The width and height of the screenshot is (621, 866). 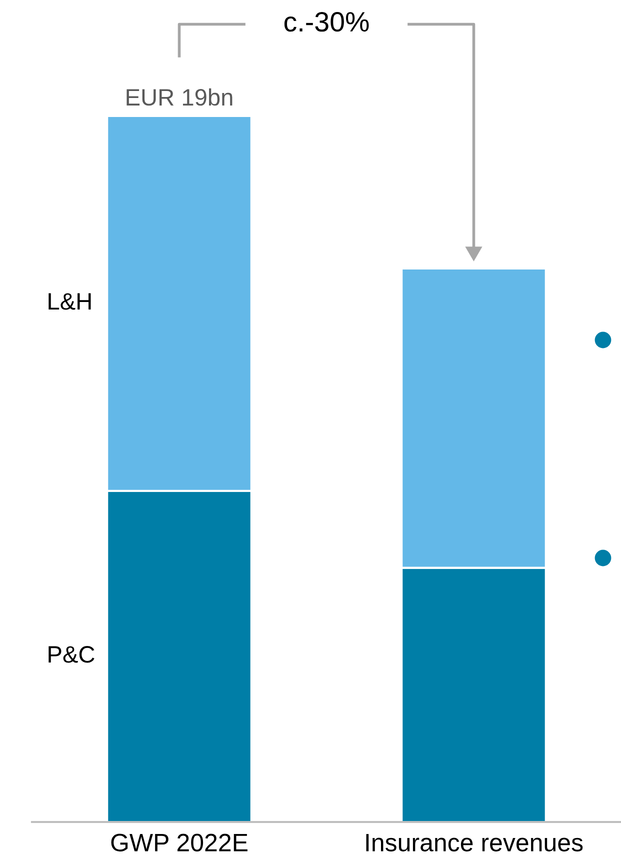 What do you see at coordinates (474, 843) in the screenshot?
I see `x-tick-label: Insurance revenues` at bounding box center [474, 843].